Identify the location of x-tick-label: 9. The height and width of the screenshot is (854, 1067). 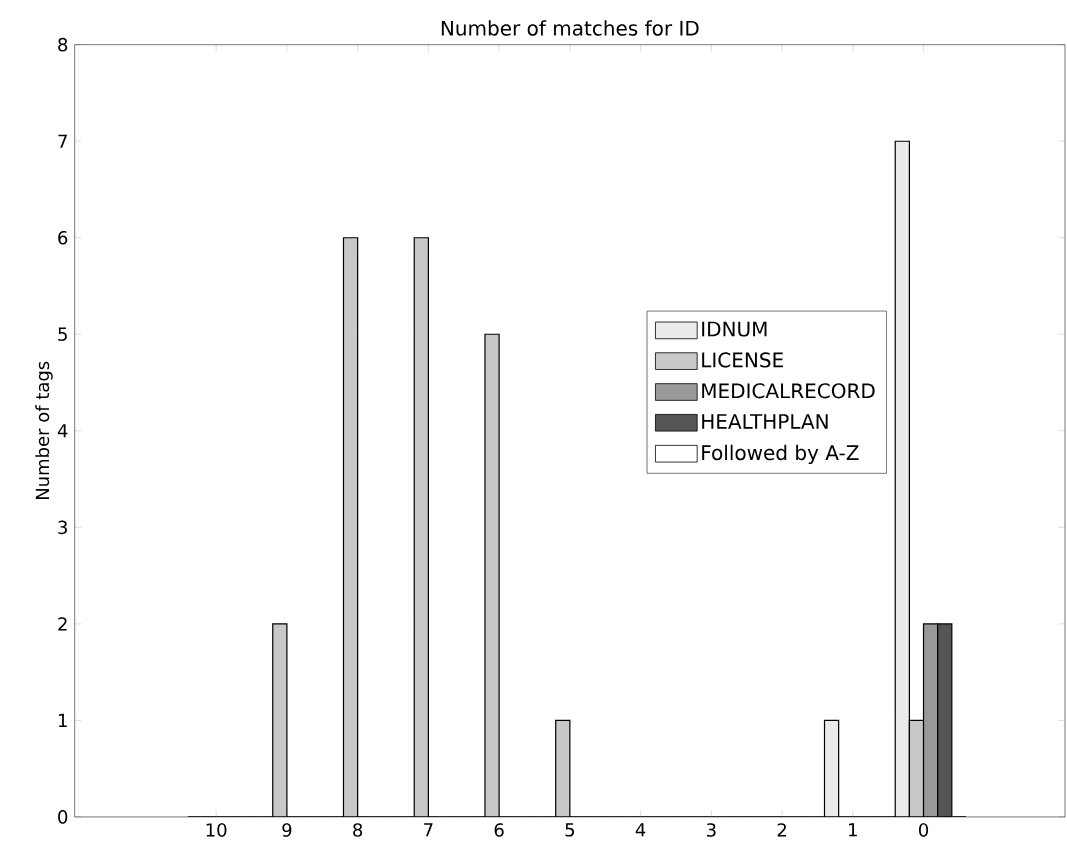
(287, 830).